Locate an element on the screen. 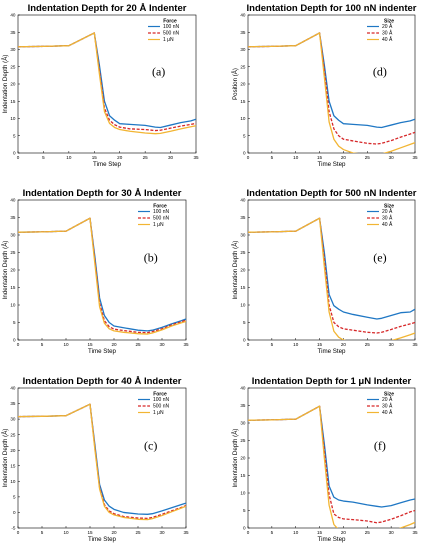 The image size is (425, 550). legend-entry: 40 Å is located at coordinates (387, 39).